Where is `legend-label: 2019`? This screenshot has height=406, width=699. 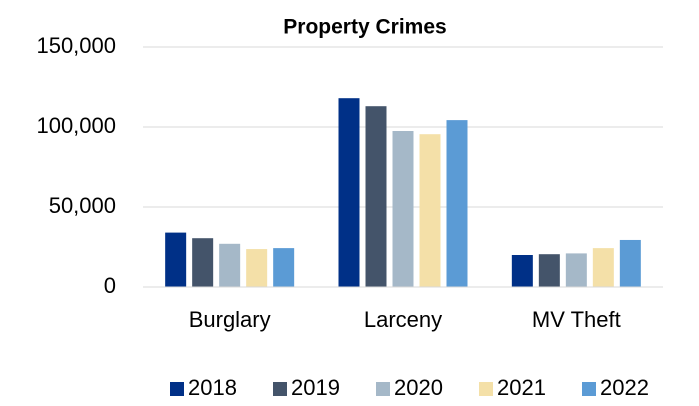
legend-label: 2019 is located at coordinates (315, 387).